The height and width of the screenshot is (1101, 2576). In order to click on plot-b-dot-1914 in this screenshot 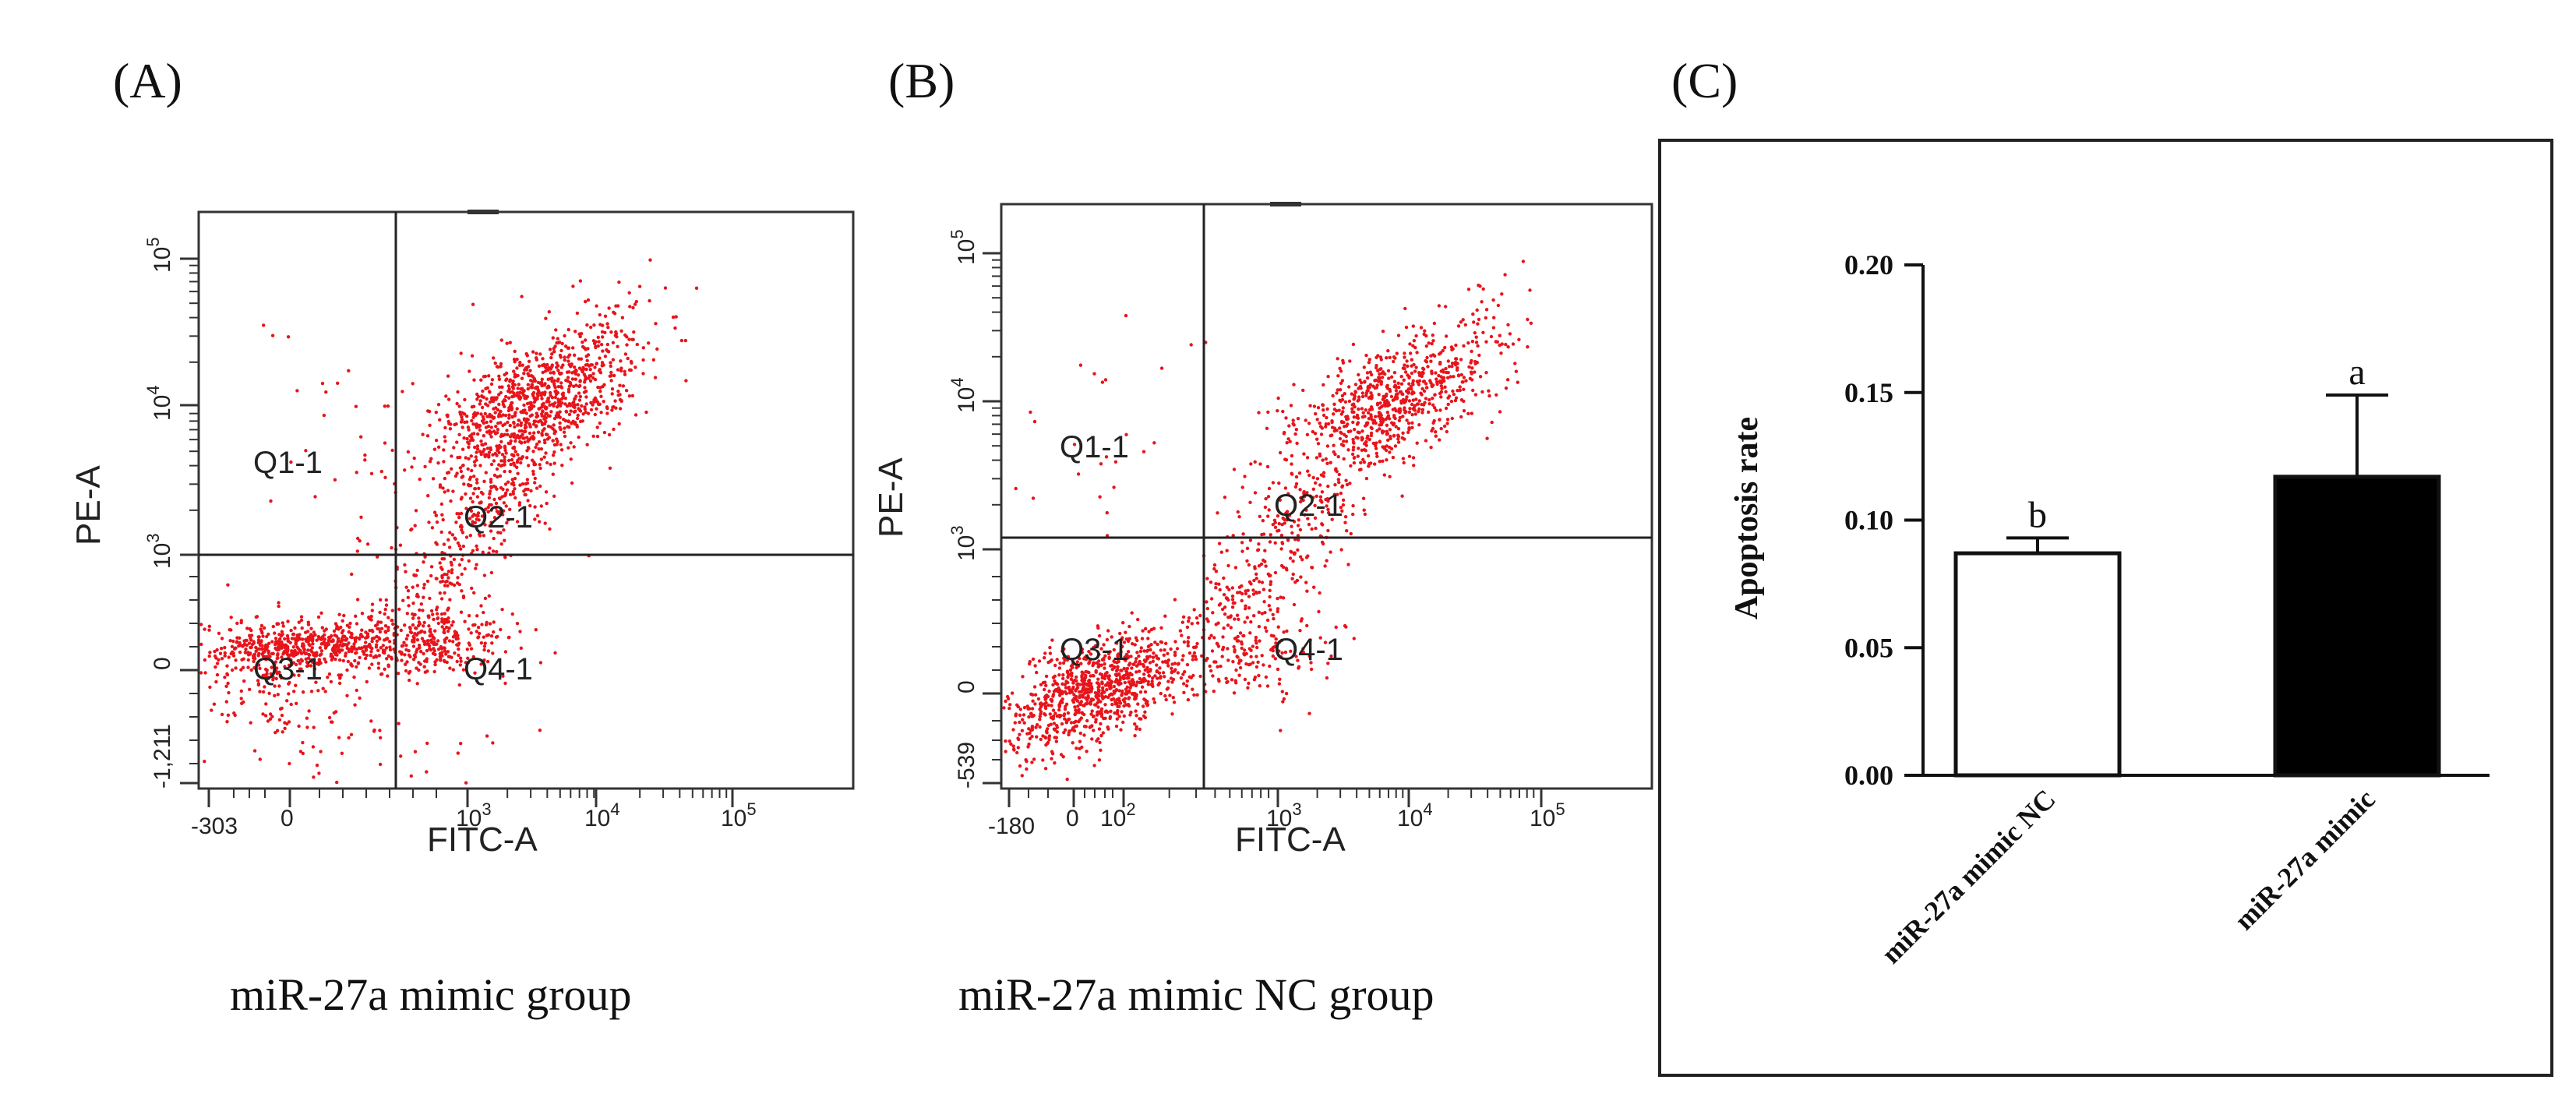, I will do `click(1119, 706)`.